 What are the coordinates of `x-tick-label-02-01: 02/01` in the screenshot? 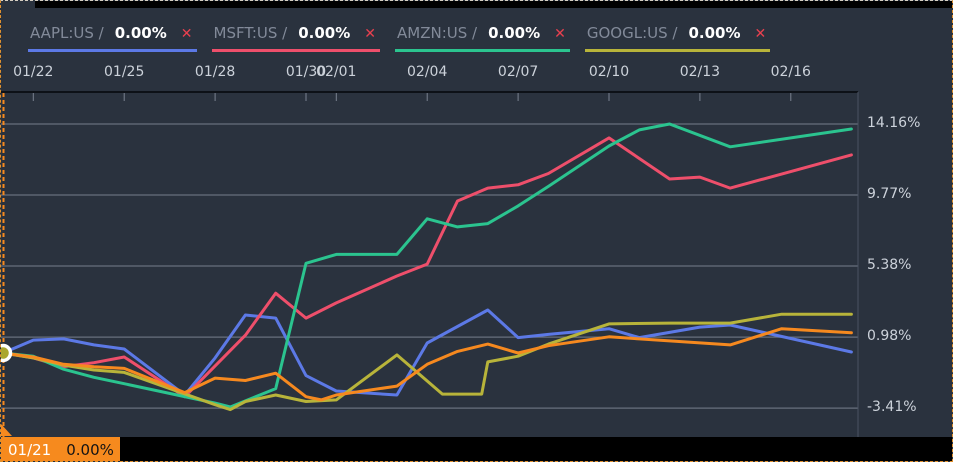 It's located at (336, 72).